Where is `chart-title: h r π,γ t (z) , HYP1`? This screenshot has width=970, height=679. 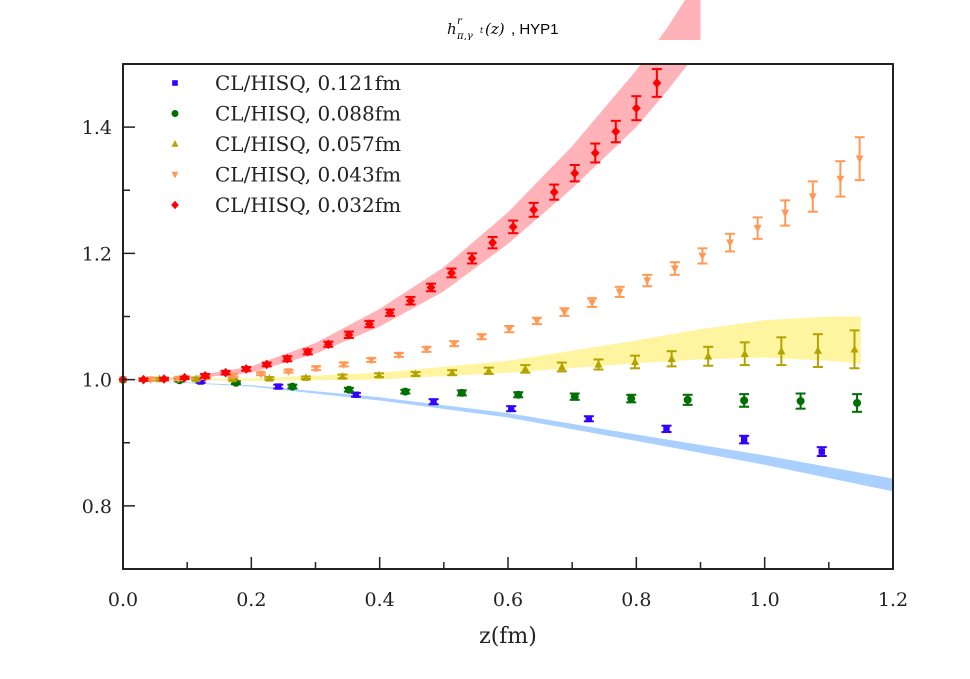
chart-title: h r π,γ t (z) , HYP1 is located at coordinates (503, 29).